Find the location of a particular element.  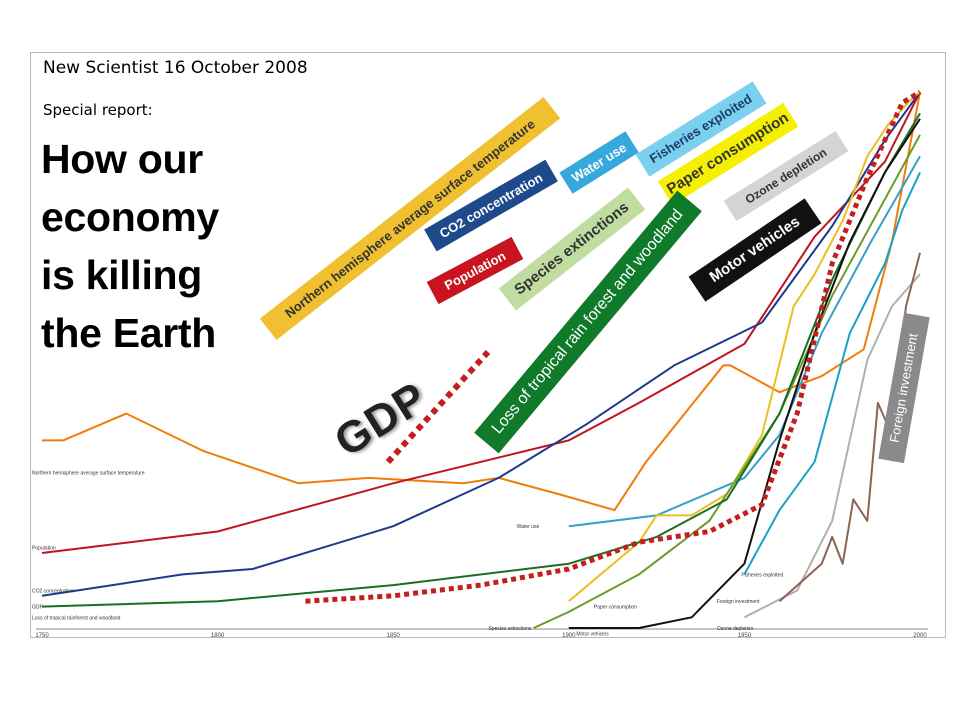

inline-series-label: CO2 concentration is located at coordinates (53, 591).